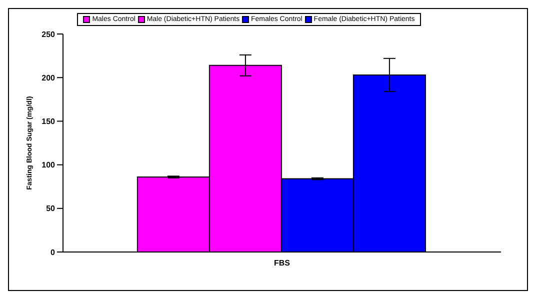 The width and height of the screenshot is (536, 299). I want to click on y-tick-label: 100, so click(49, 165).